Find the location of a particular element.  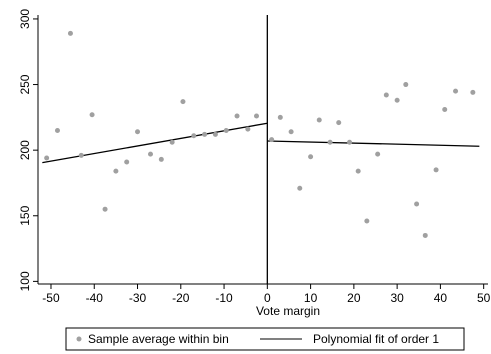

legend-scatter-label: Sample average within bin is located at coordinates (158, 339).